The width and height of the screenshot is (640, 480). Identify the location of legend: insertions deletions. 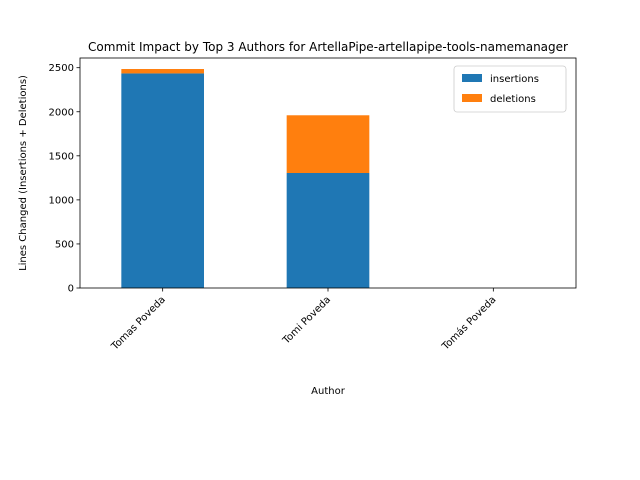
(510, 89).